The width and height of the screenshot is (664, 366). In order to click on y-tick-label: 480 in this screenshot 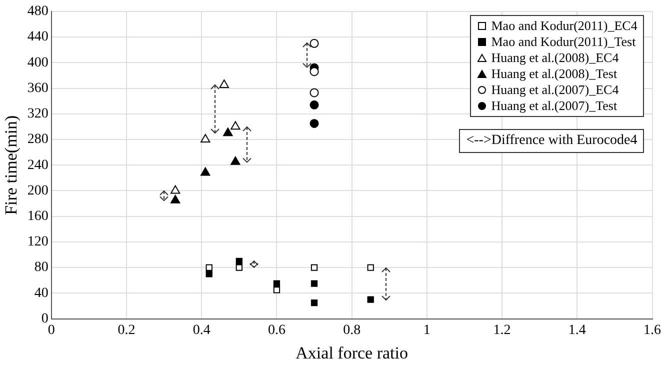, I will do `click(37, 12)`.